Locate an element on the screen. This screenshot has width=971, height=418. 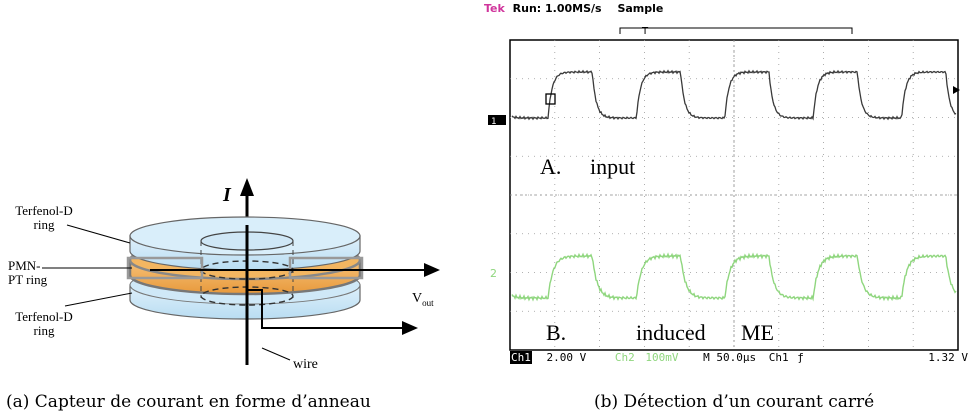
channel1-label-letter: A. is located at coordinates (551, 166).